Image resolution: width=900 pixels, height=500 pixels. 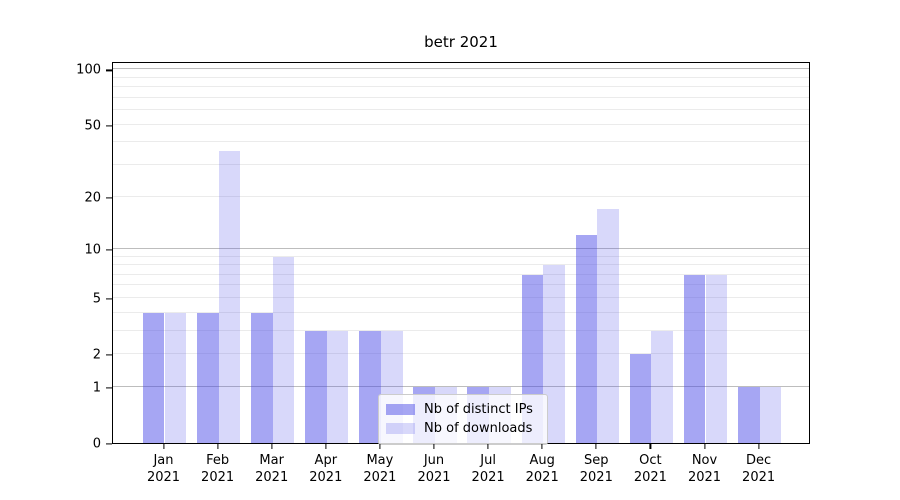 What do you see at coordinates (770, 414) in the screenshot?
I see `bar-dec-downloads` at bounding box center [770, 414].